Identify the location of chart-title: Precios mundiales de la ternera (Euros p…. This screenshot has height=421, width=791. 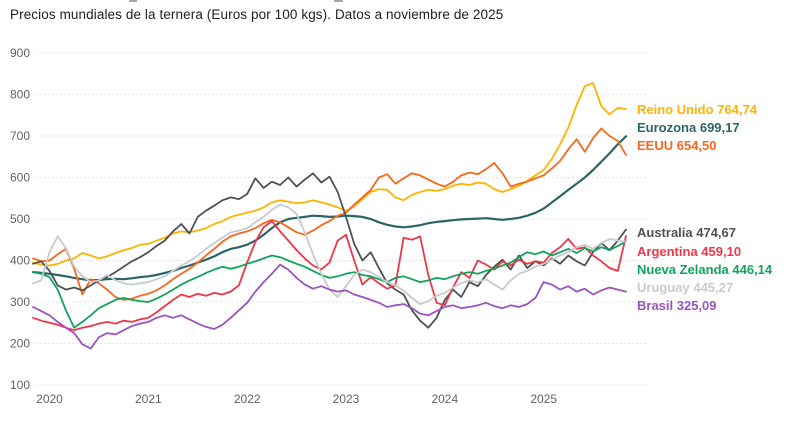
(257, 14).